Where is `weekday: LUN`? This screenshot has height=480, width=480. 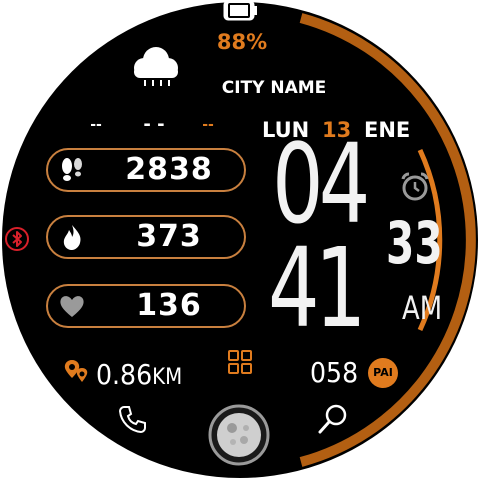 weekday: LUN is located at coordinates (286, 130).